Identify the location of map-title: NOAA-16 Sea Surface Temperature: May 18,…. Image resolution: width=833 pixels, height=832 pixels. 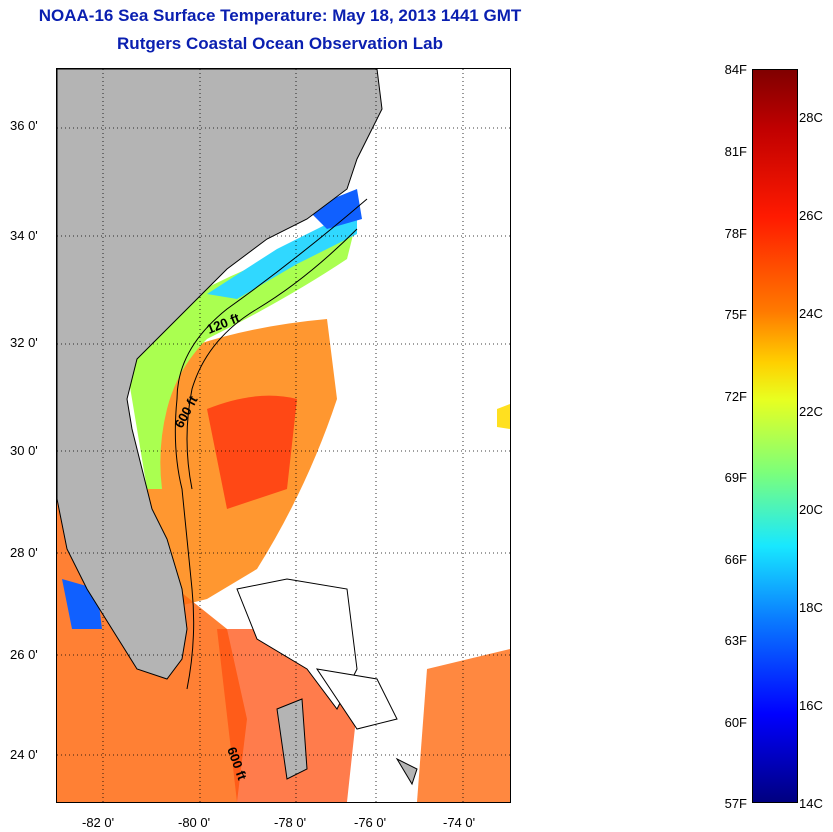
(280, 15).